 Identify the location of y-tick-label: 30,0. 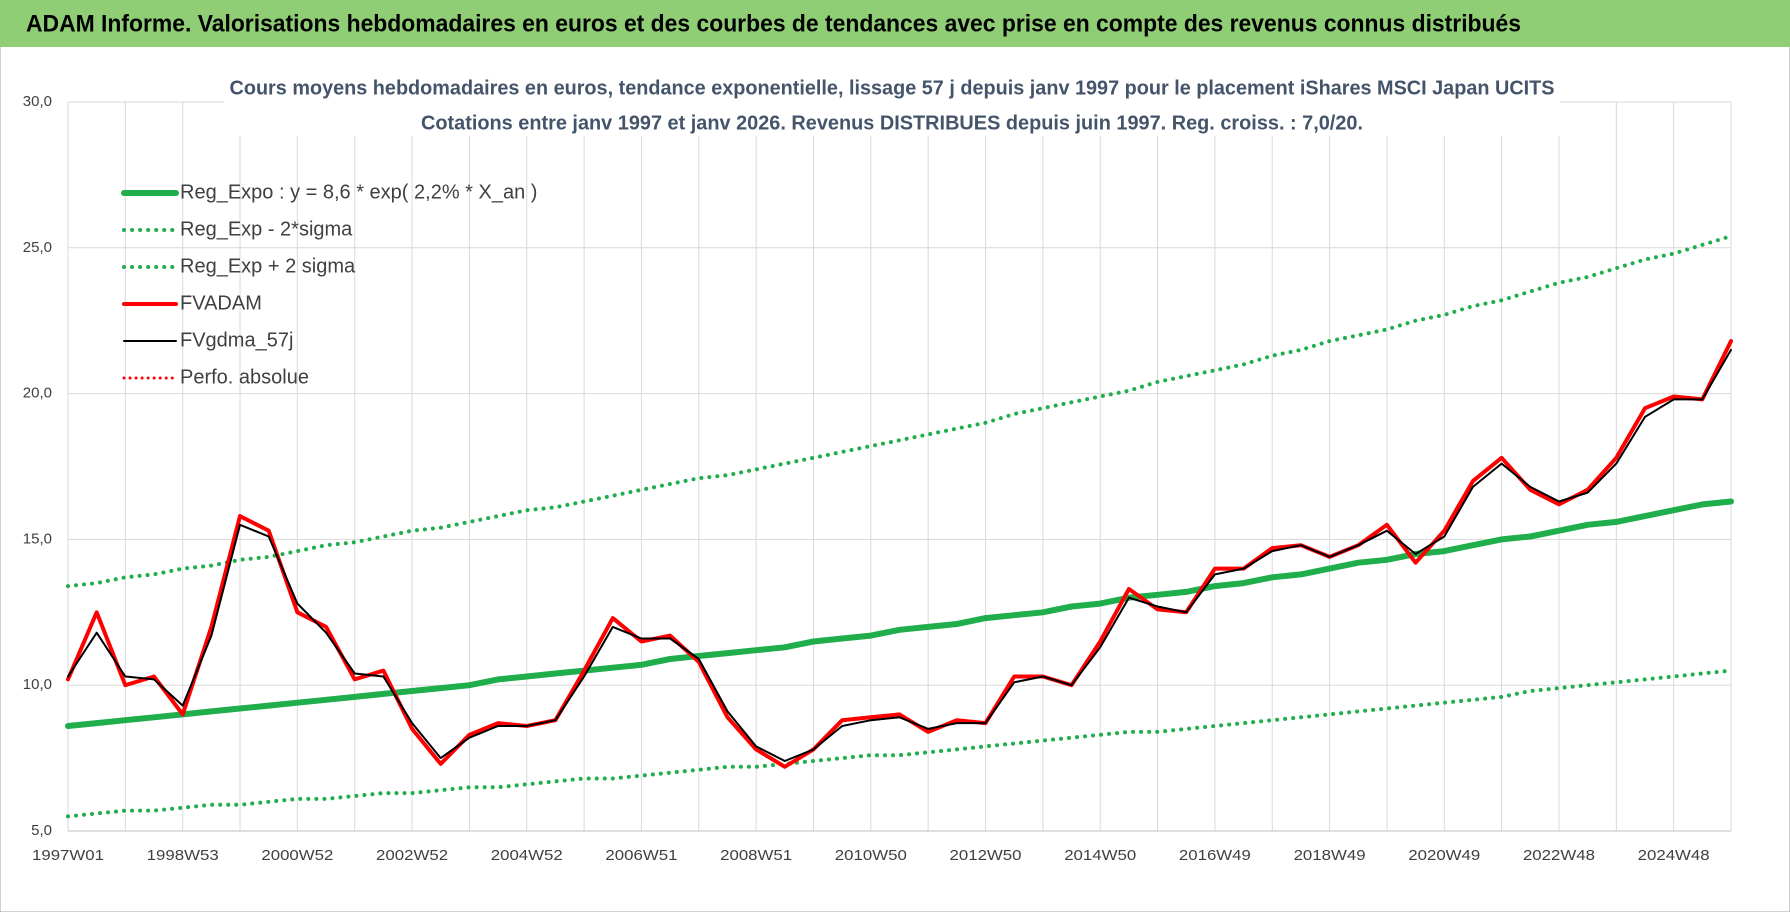
(37, 101).